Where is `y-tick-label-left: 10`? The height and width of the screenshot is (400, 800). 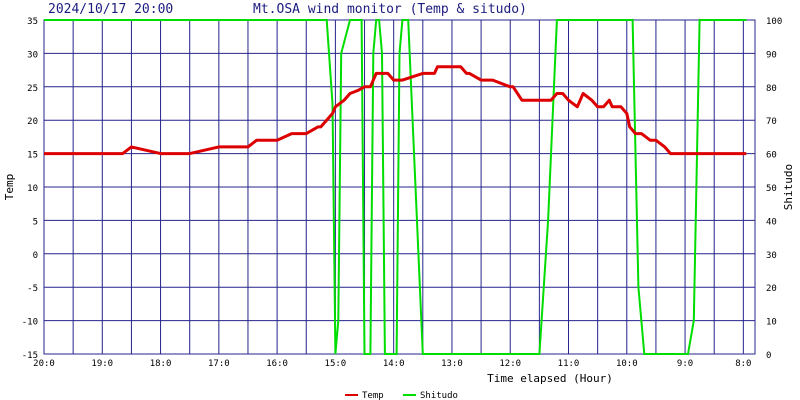 y-tick-label-left: 10 is located at coordinates (32, 189).